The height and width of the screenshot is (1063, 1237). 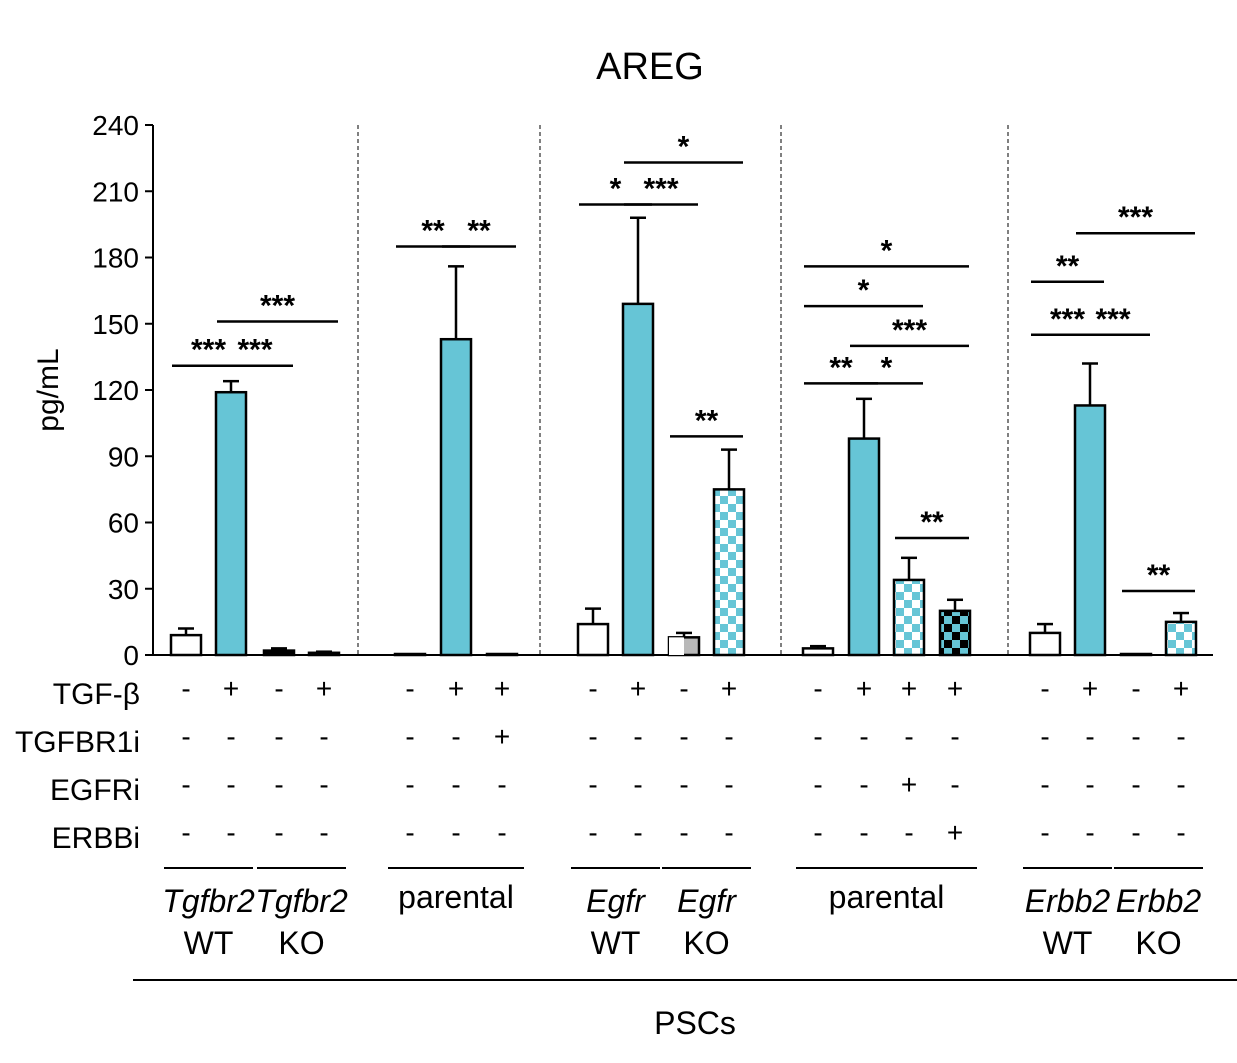 I want to click on bar-half-fill, so click(x=676, y=646).